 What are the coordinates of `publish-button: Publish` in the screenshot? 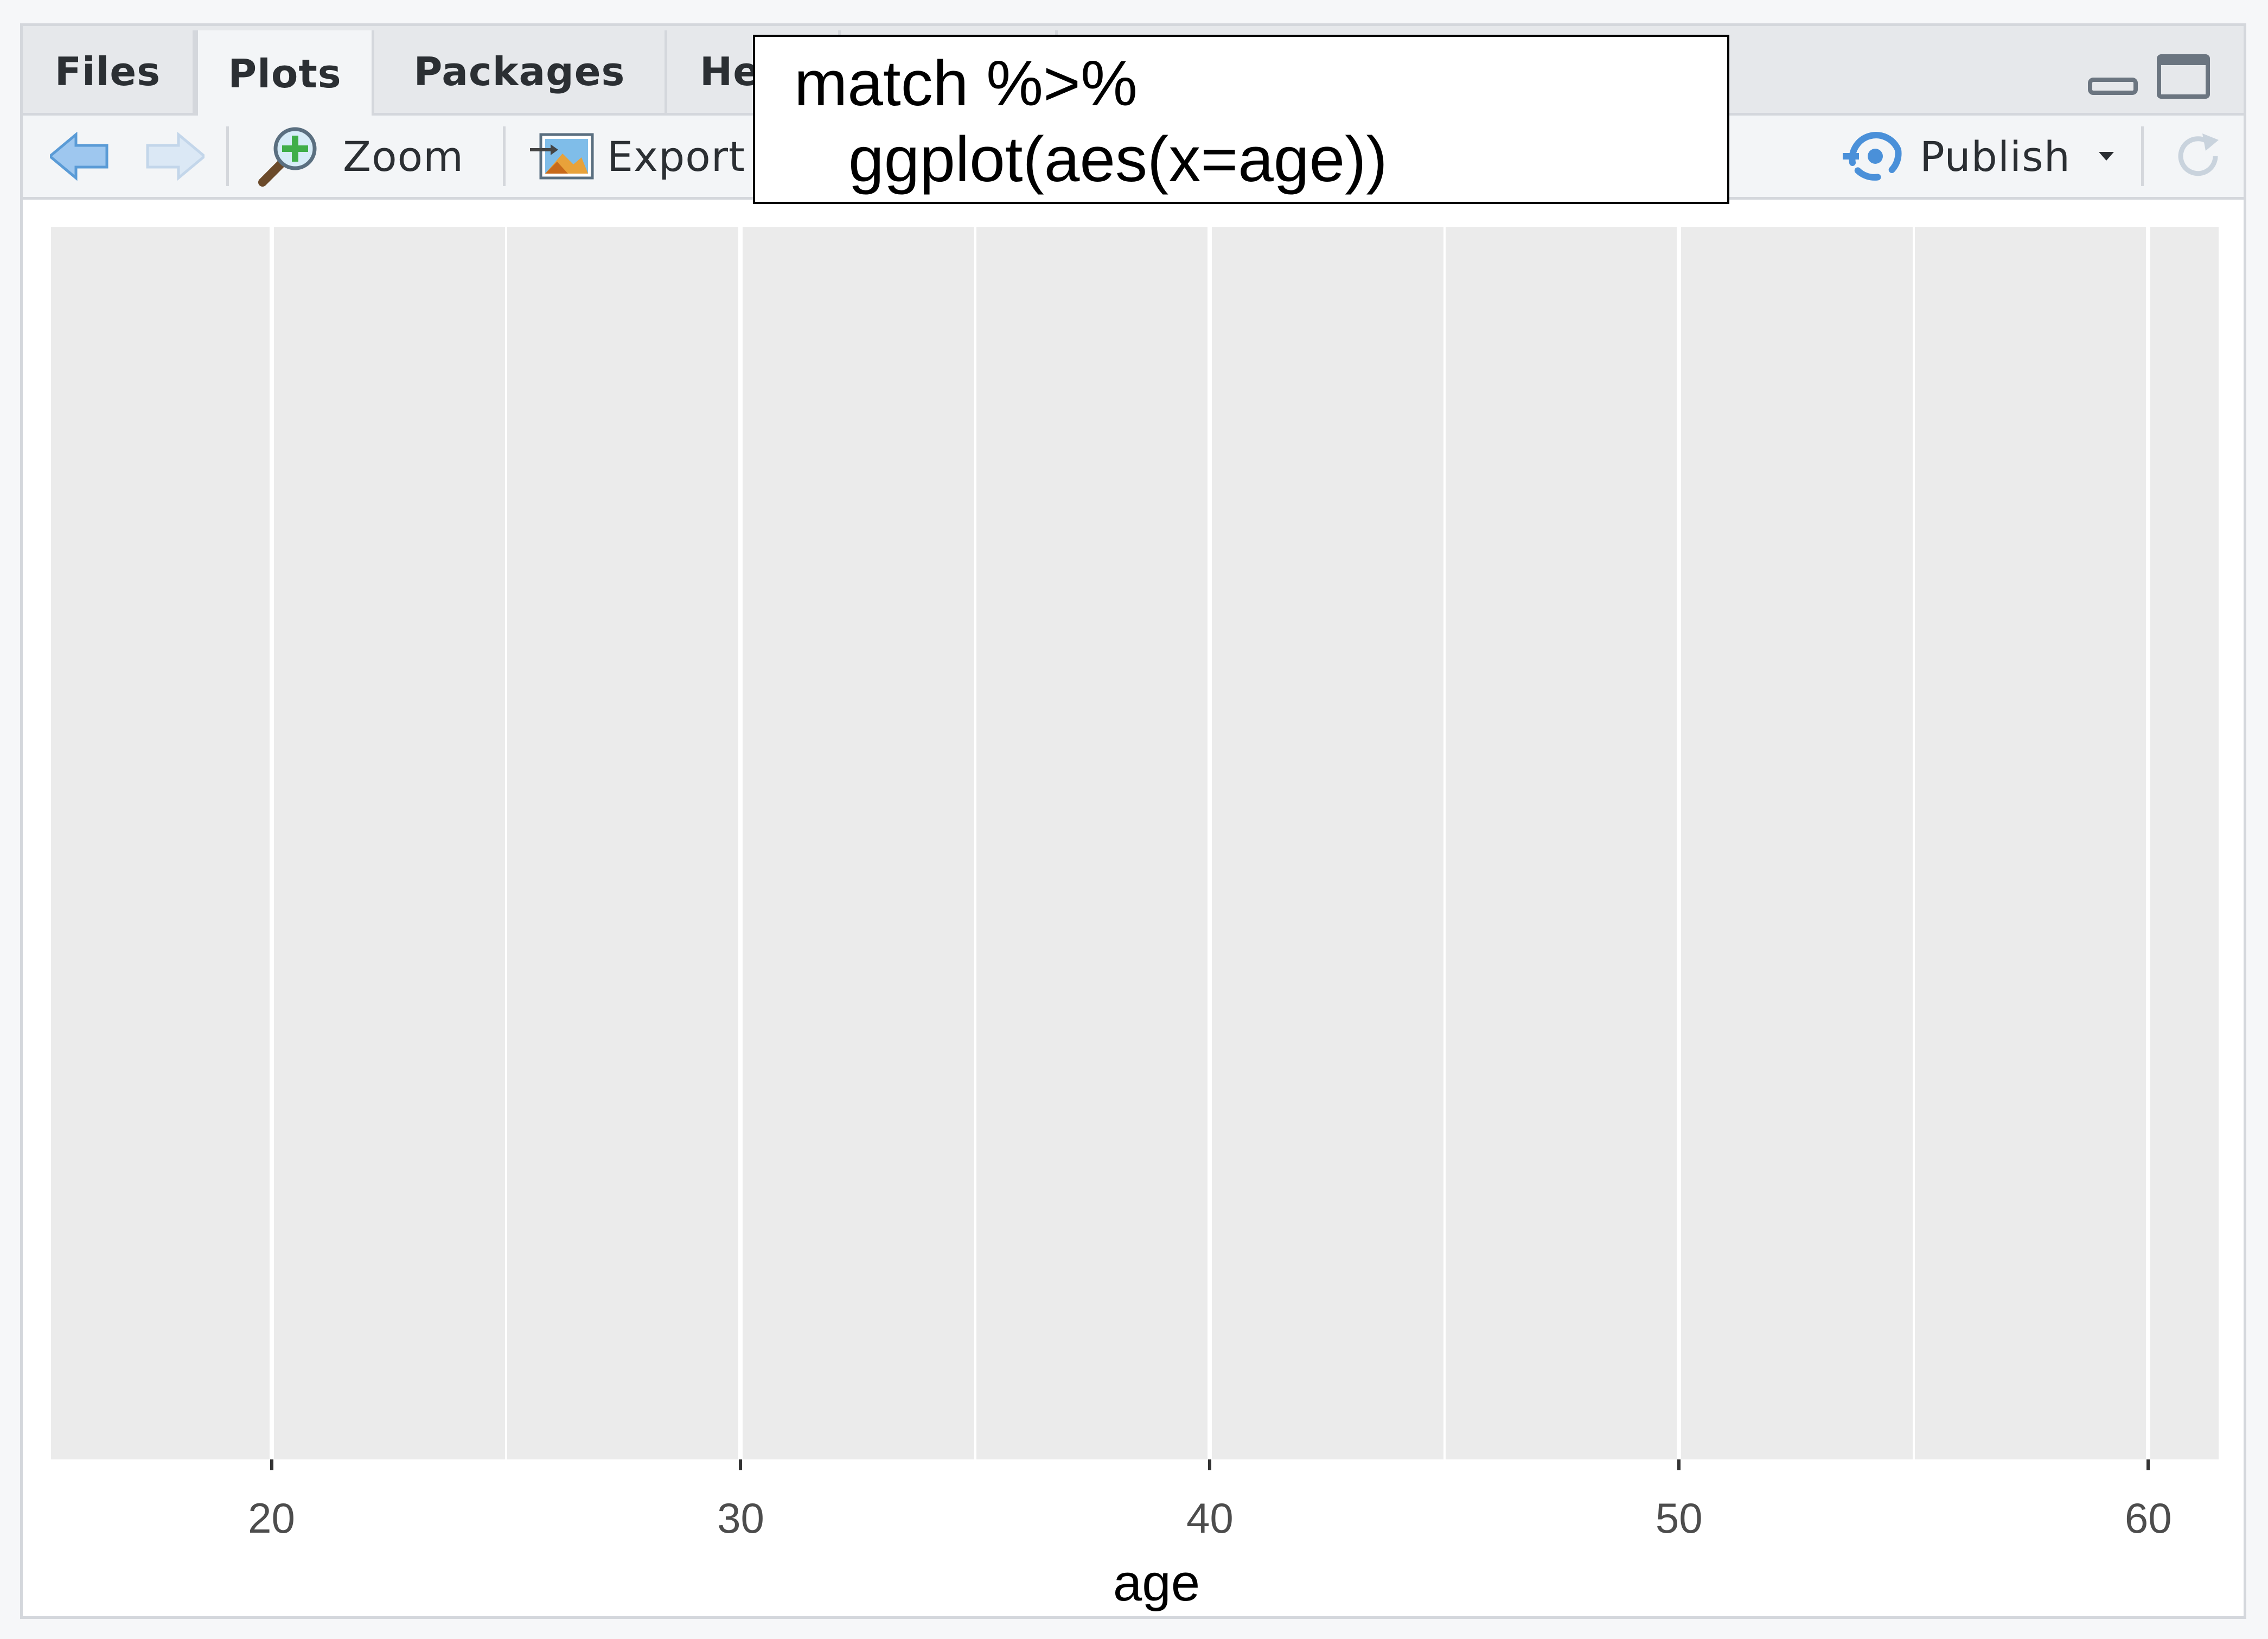 It's located at (1980, 156).